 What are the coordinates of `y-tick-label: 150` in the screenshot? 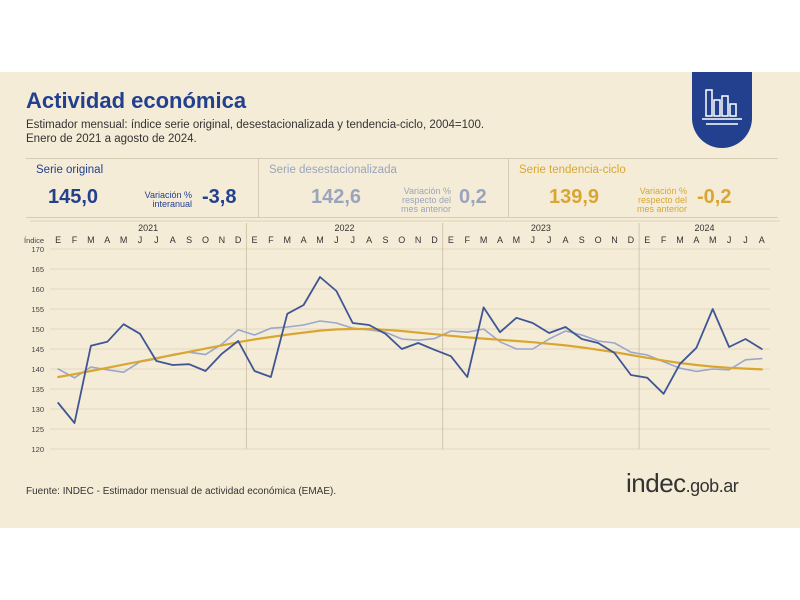 It's located at (37, 329).